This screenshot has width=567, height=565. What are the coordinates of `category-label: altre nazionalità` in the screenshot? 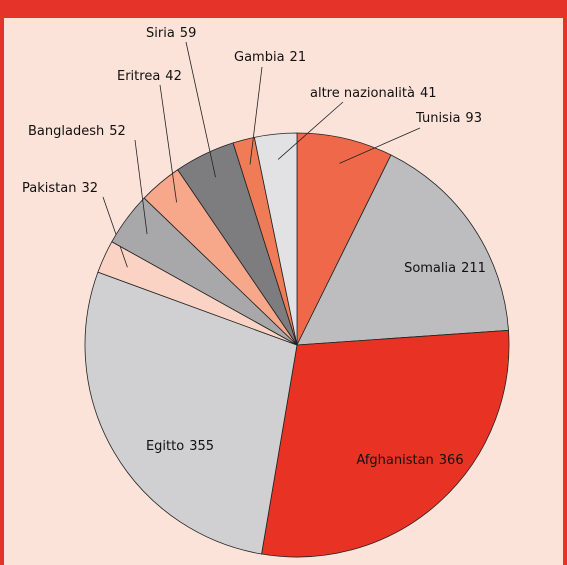 It's located at (362, 93).